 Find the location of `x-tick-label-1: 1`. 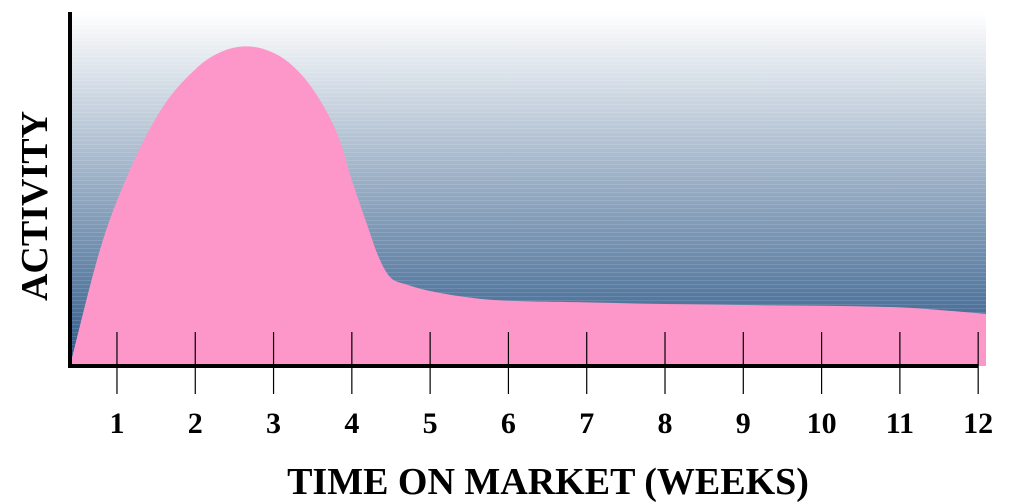

x-tick-label-1: 1 is located at coordinates (116, 423).